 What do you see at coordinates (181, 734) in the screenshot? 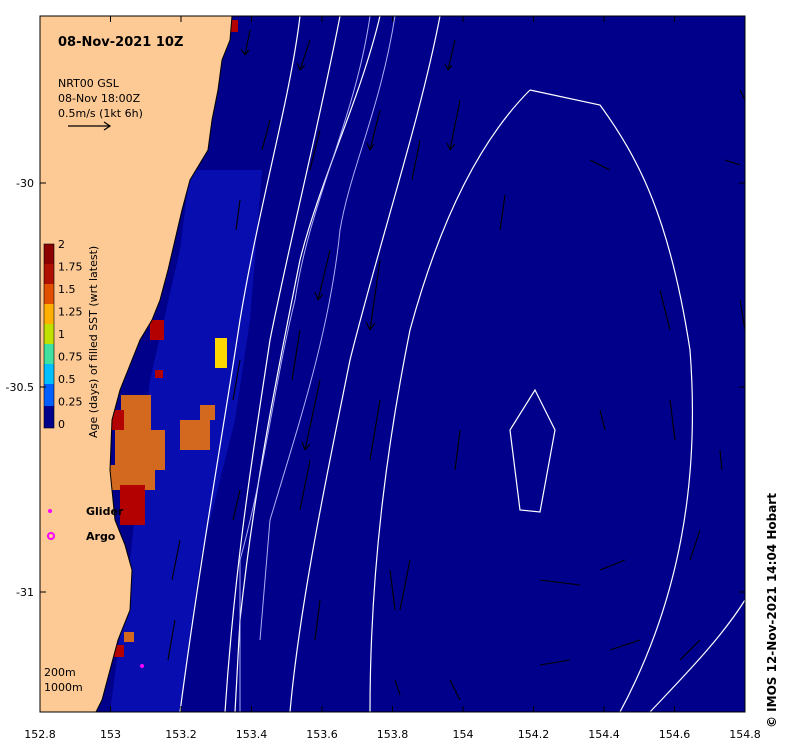
I see `x-tick-label: 153.2` at bounding box center [181, 734].